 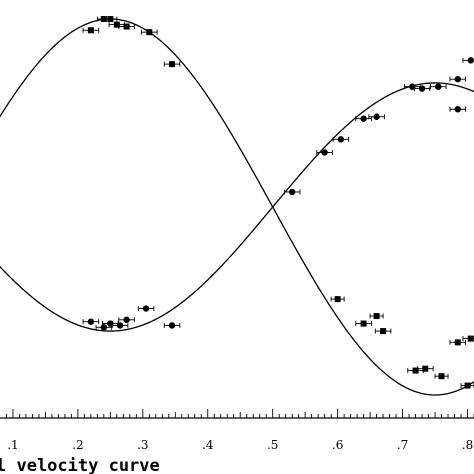 What do you see at coordinates (239, 430) in the screenshot?
I see `x-axis-ticks: .1 .2 .3 .4 .5 .6 .7 .8` at bounding box center [239, 430].